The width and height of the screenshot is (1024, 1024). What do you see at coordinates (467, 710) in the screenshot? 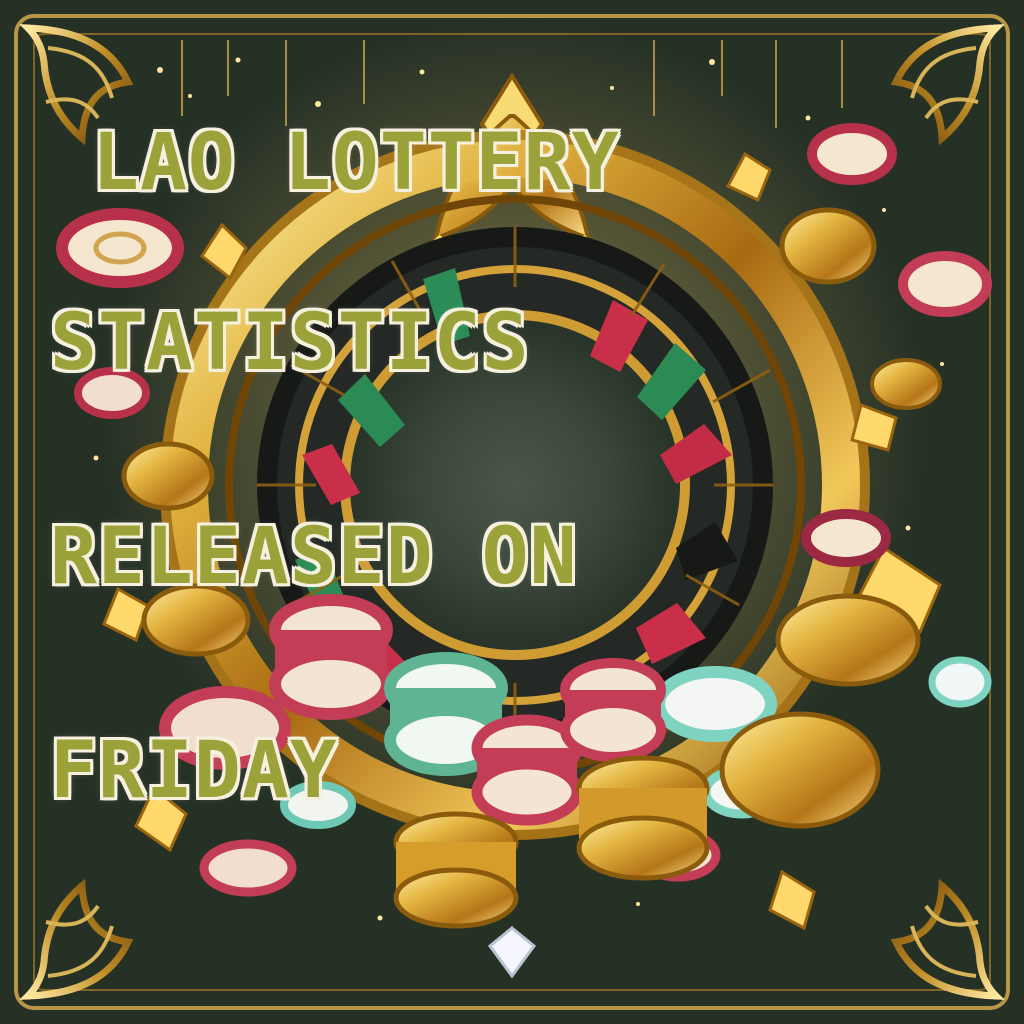
I see `chip-stacks` at bounding box center [467, 710].